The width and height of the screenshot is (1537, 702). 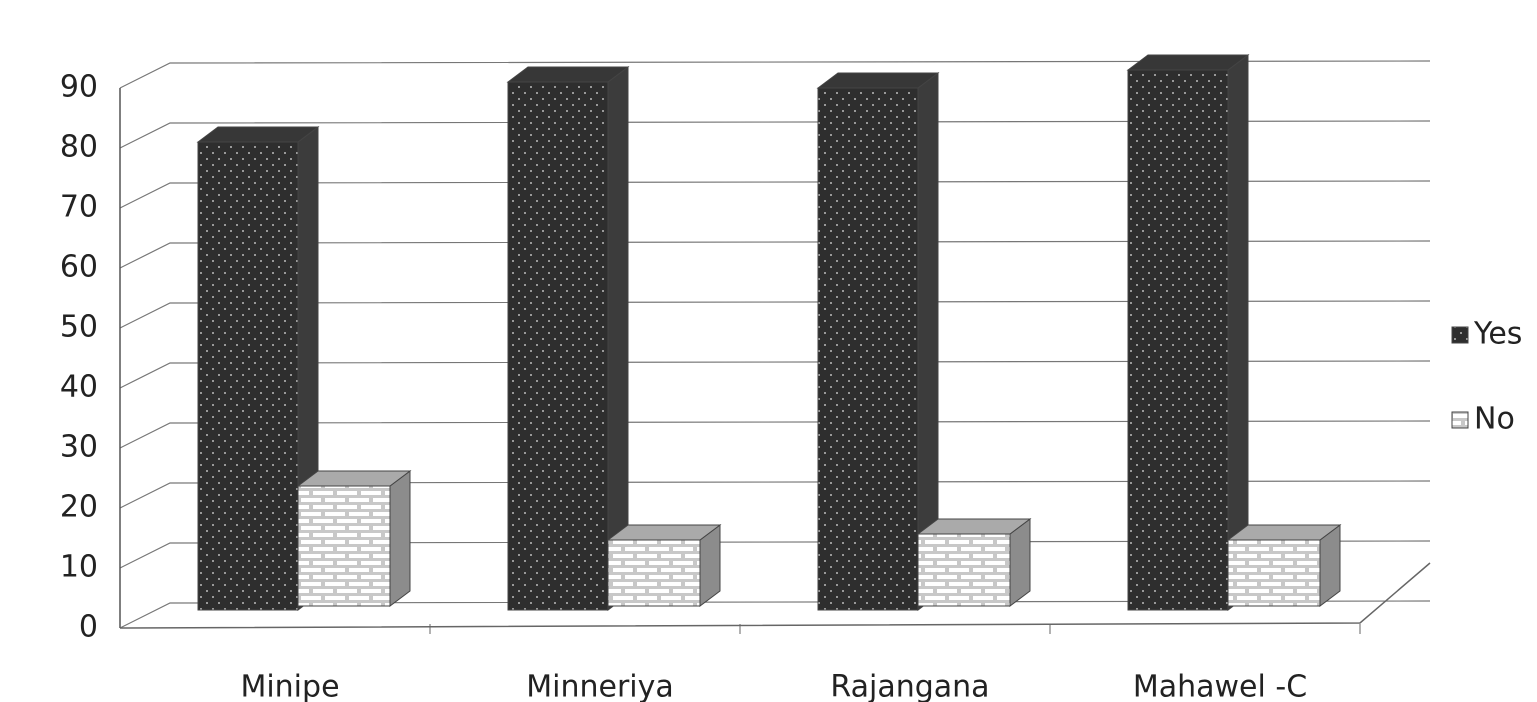 What do you see at coordinates (79, 507) in the screenshot?
I see `y-tick-label: 20` at bounding box center [79, 507].